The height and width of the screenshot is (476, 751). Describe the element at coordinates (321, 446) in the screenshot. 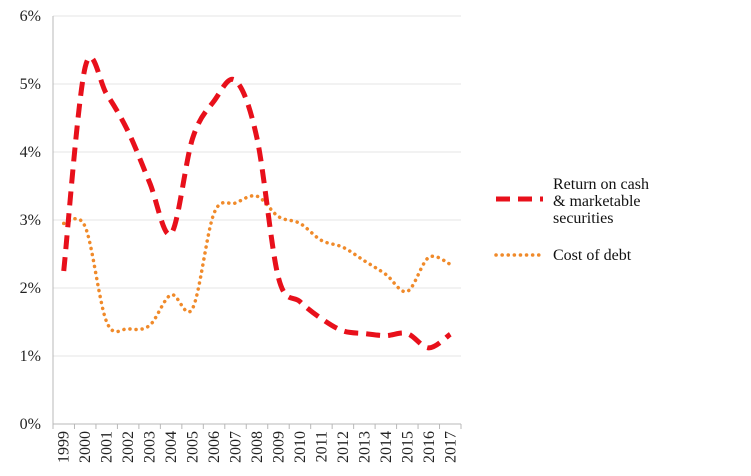

I see `x-tick-label: 2011` at that location.